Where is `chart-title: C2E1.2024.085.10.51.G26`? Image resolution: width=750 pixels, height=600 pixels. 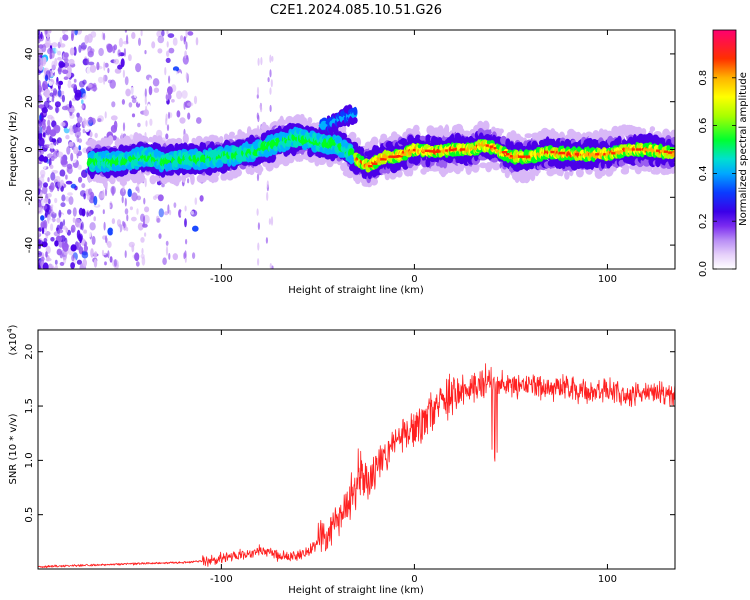
chart-title: C2E1.2024.085.10.51.G26 is located at coordinates (356, 10).